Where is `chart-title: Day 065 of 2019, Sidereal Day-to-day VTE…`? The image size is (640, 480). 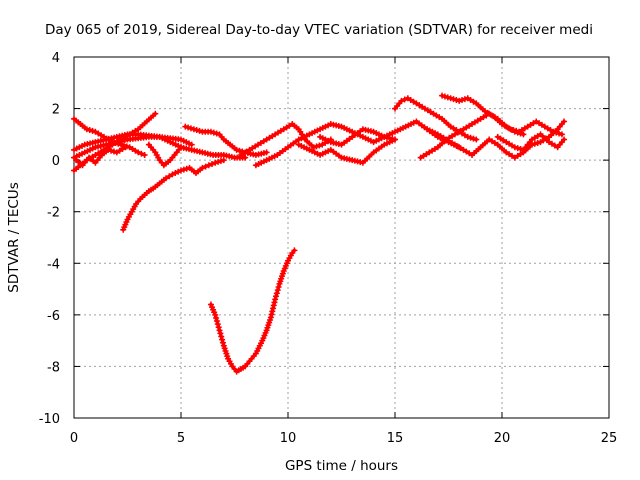
chart-title: Day 065 of 2019, Sidereal Day-to-day VTE… is located at coordinates (319, 30).